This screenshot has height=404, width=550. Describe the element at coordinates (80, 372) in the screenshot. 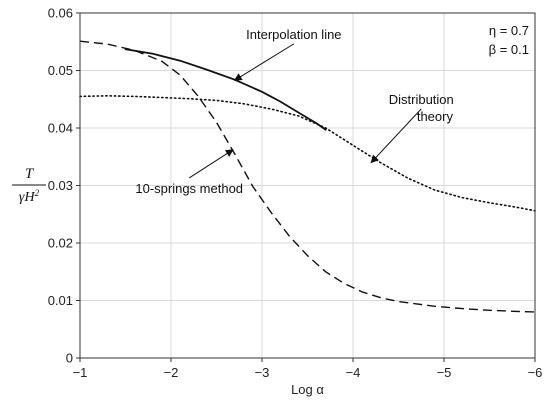

I see `x-tick-label: −1` at that location.